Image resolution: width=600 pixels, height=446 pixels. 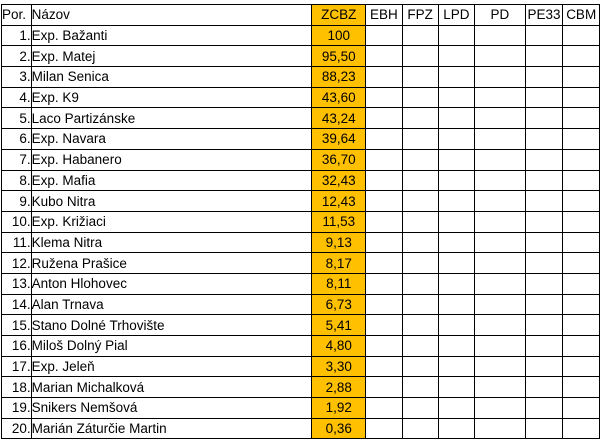 I want to click on table-row: 16. Miloš Dolný Pial 4,80, so click(x=300, y=346).